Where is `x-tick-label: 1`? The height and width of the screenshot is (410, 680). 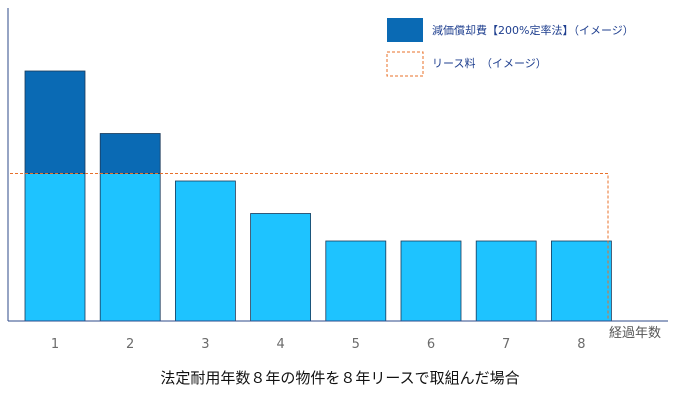
x-tick-label: 1 is located at coordinates (55, 344).